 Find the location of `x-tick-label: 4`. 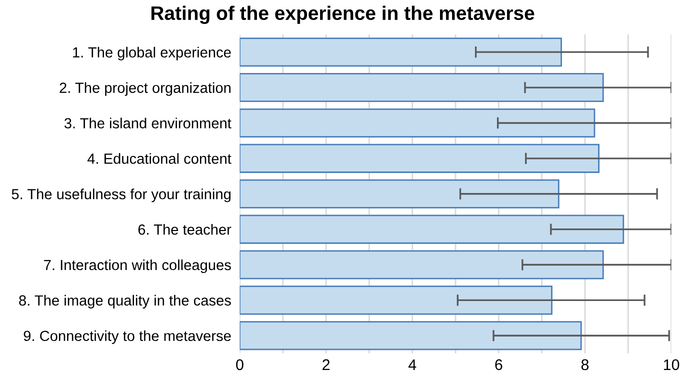

x-tick-label: 4 is located at coordinates (412, 364).